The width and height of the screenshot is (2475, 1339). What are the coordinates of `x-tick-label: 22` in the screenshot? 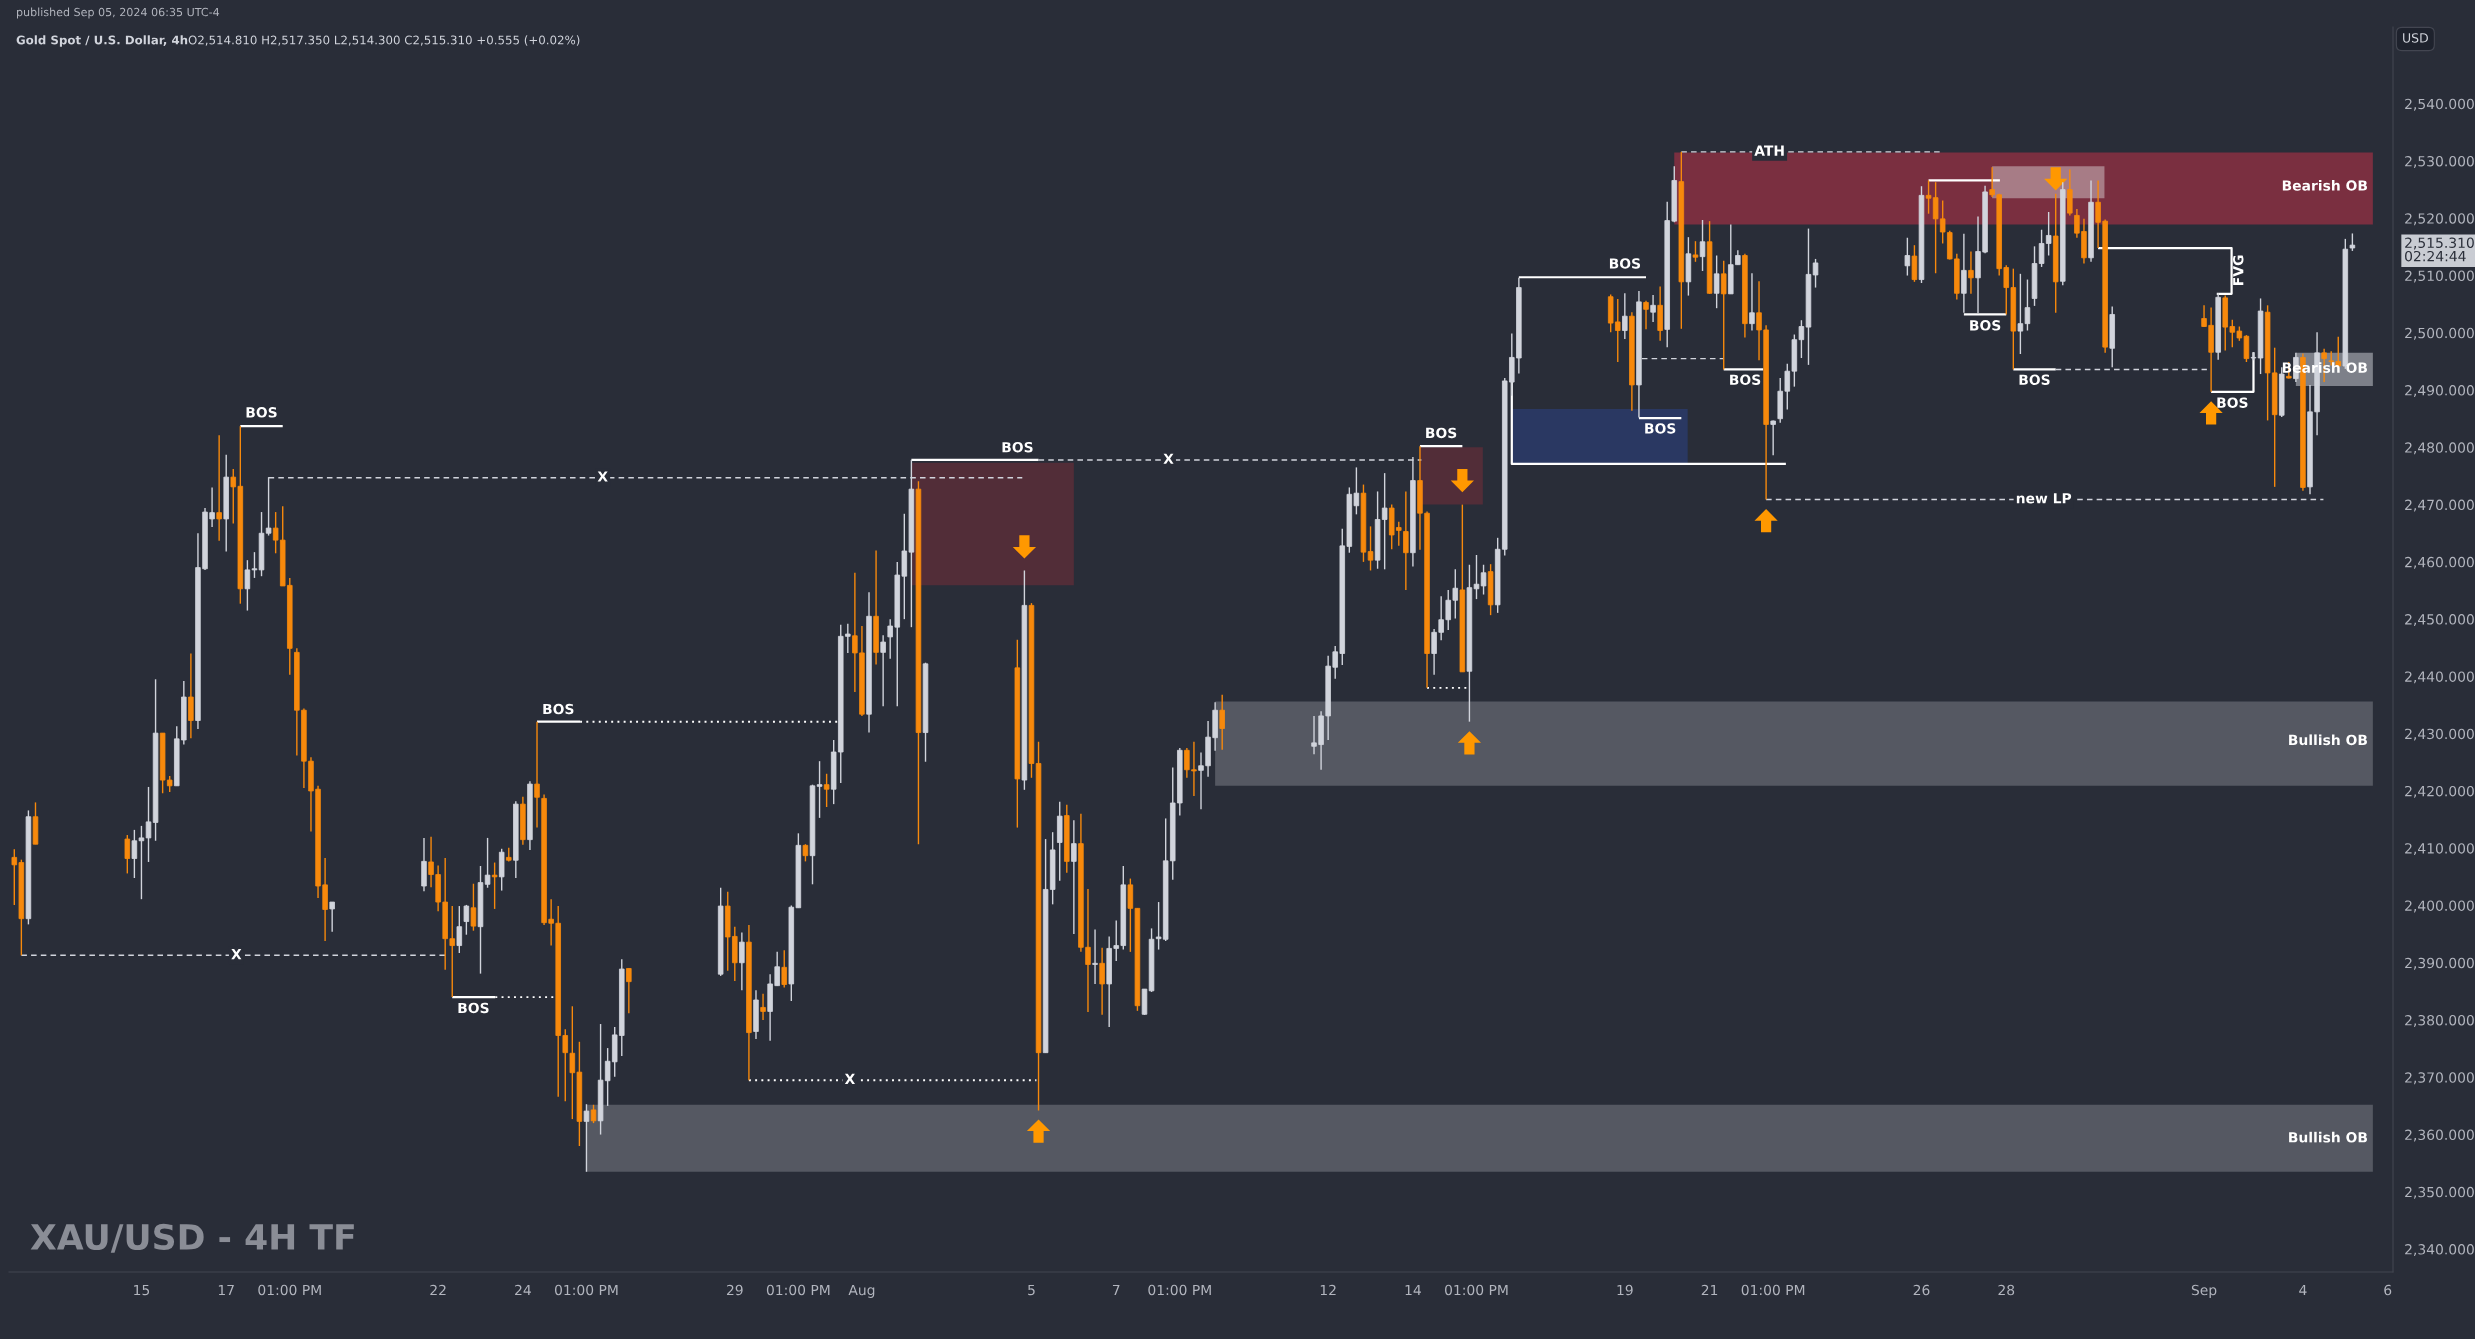 It's located at (438, 1290).